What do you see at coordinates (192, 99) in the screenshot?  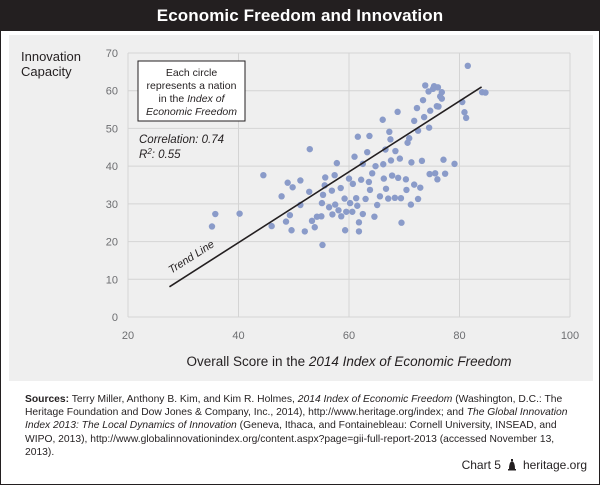 I see `note-text: in the Index of` at bounding box center [192, 99].